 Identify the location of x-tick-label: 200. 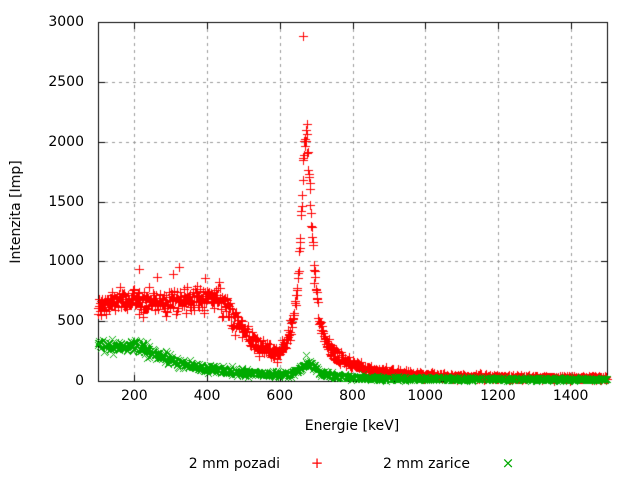
(134, 396).